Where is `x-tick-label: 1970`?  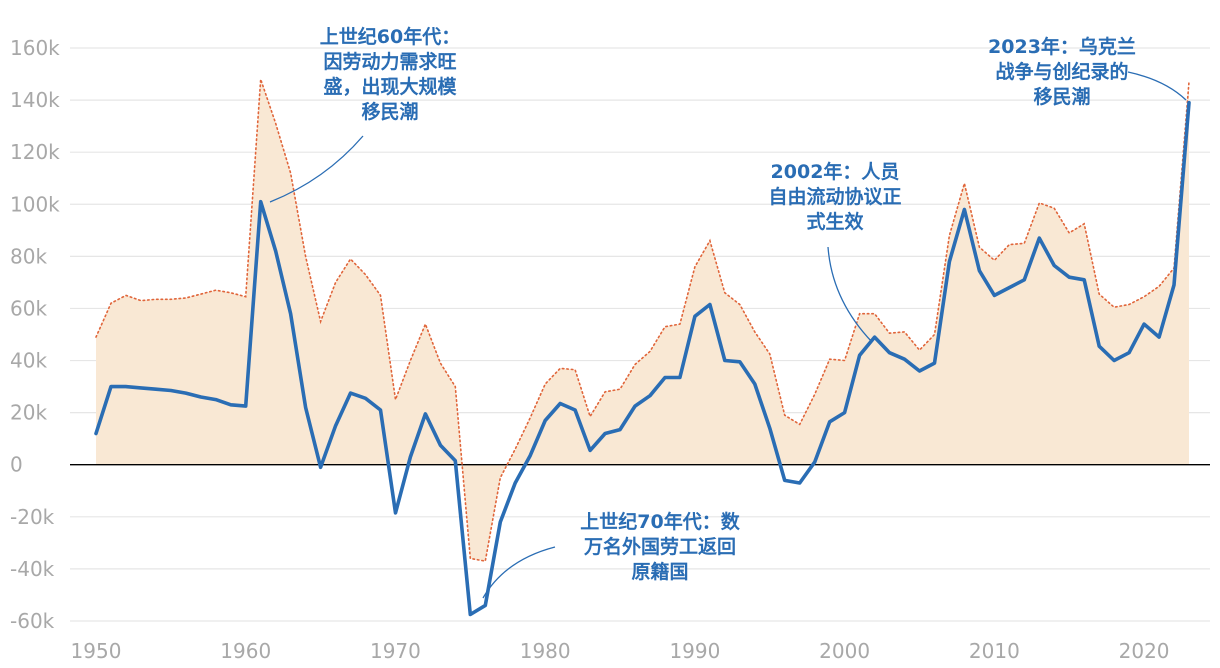
x-tick-label: 1970 is located at coordinates (395, 651).